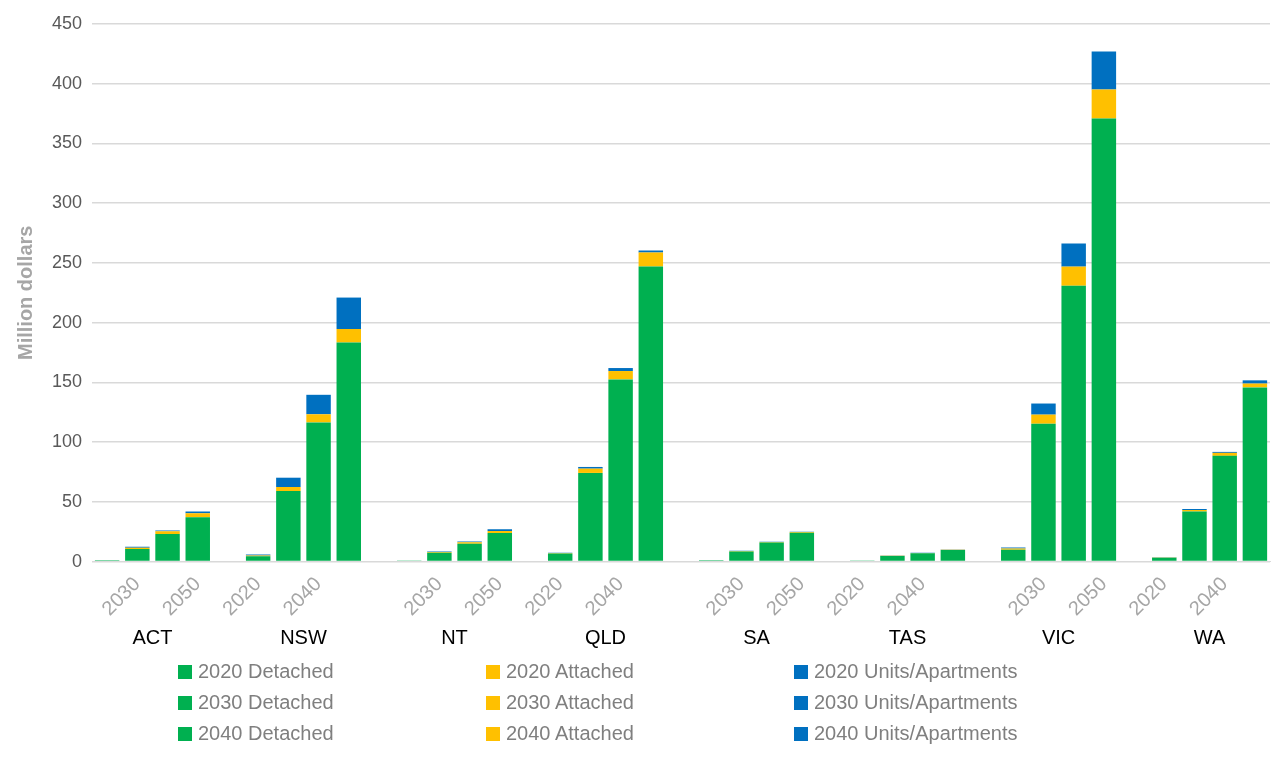  What do you see at coordinates (916, 671) in the screenshot?
I see `legend-label: 2020 Units/Apartments` at bounding box center [916, 671].